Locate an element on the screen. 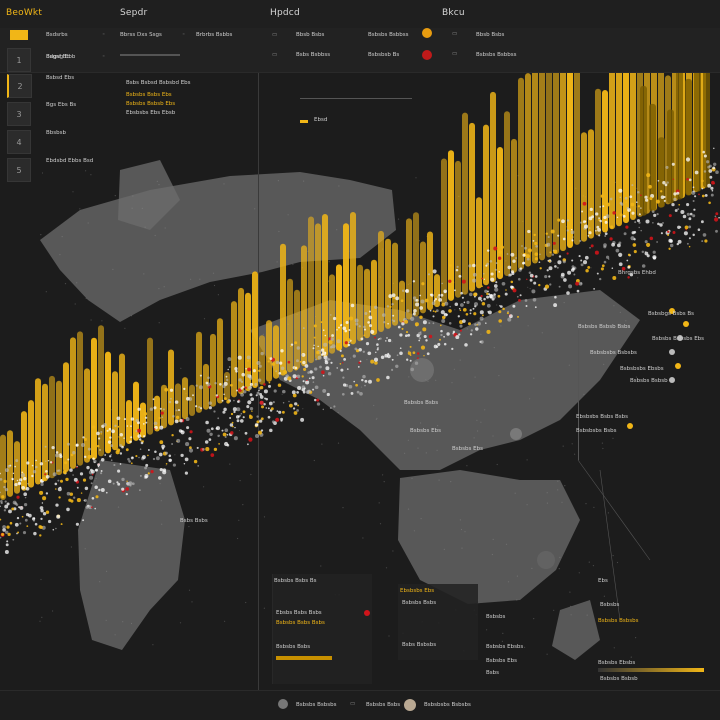 This screenshot has height=720, width=720. alert-dot-icon is located at coordinates (367, 613).